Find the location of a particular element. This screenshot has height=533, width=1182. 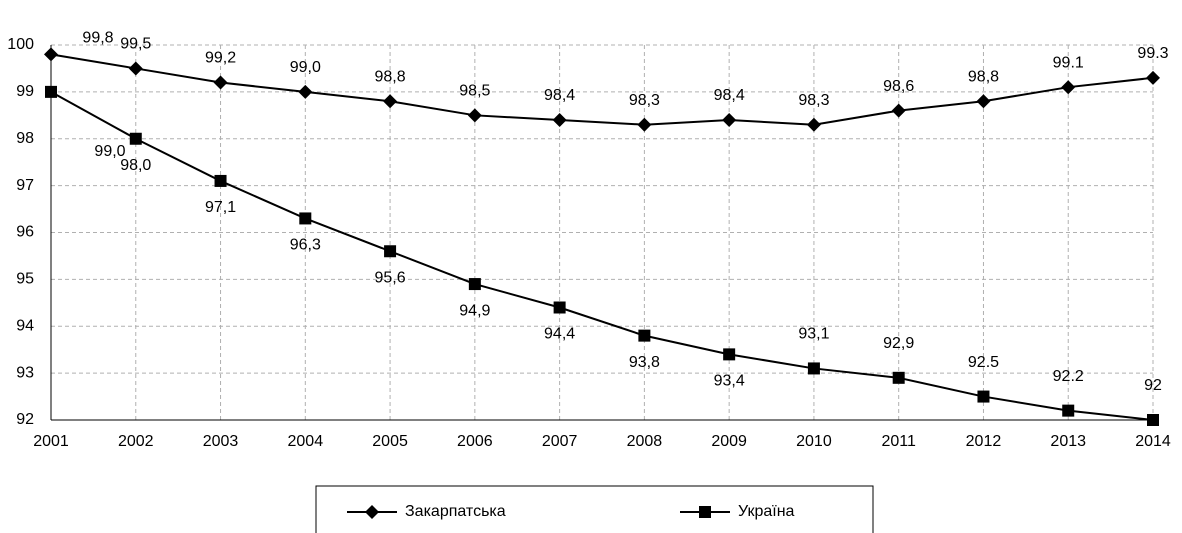

x-tick-label: 2011 is located at coordinates (898, 441).